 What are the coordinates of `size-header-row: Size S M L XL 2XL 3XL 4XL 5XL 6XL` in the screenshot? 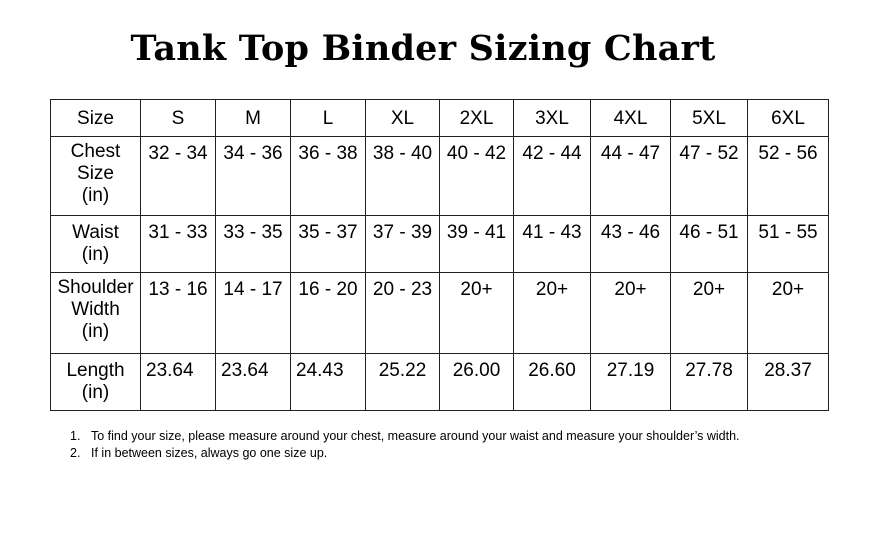 It's located at (439, 118).